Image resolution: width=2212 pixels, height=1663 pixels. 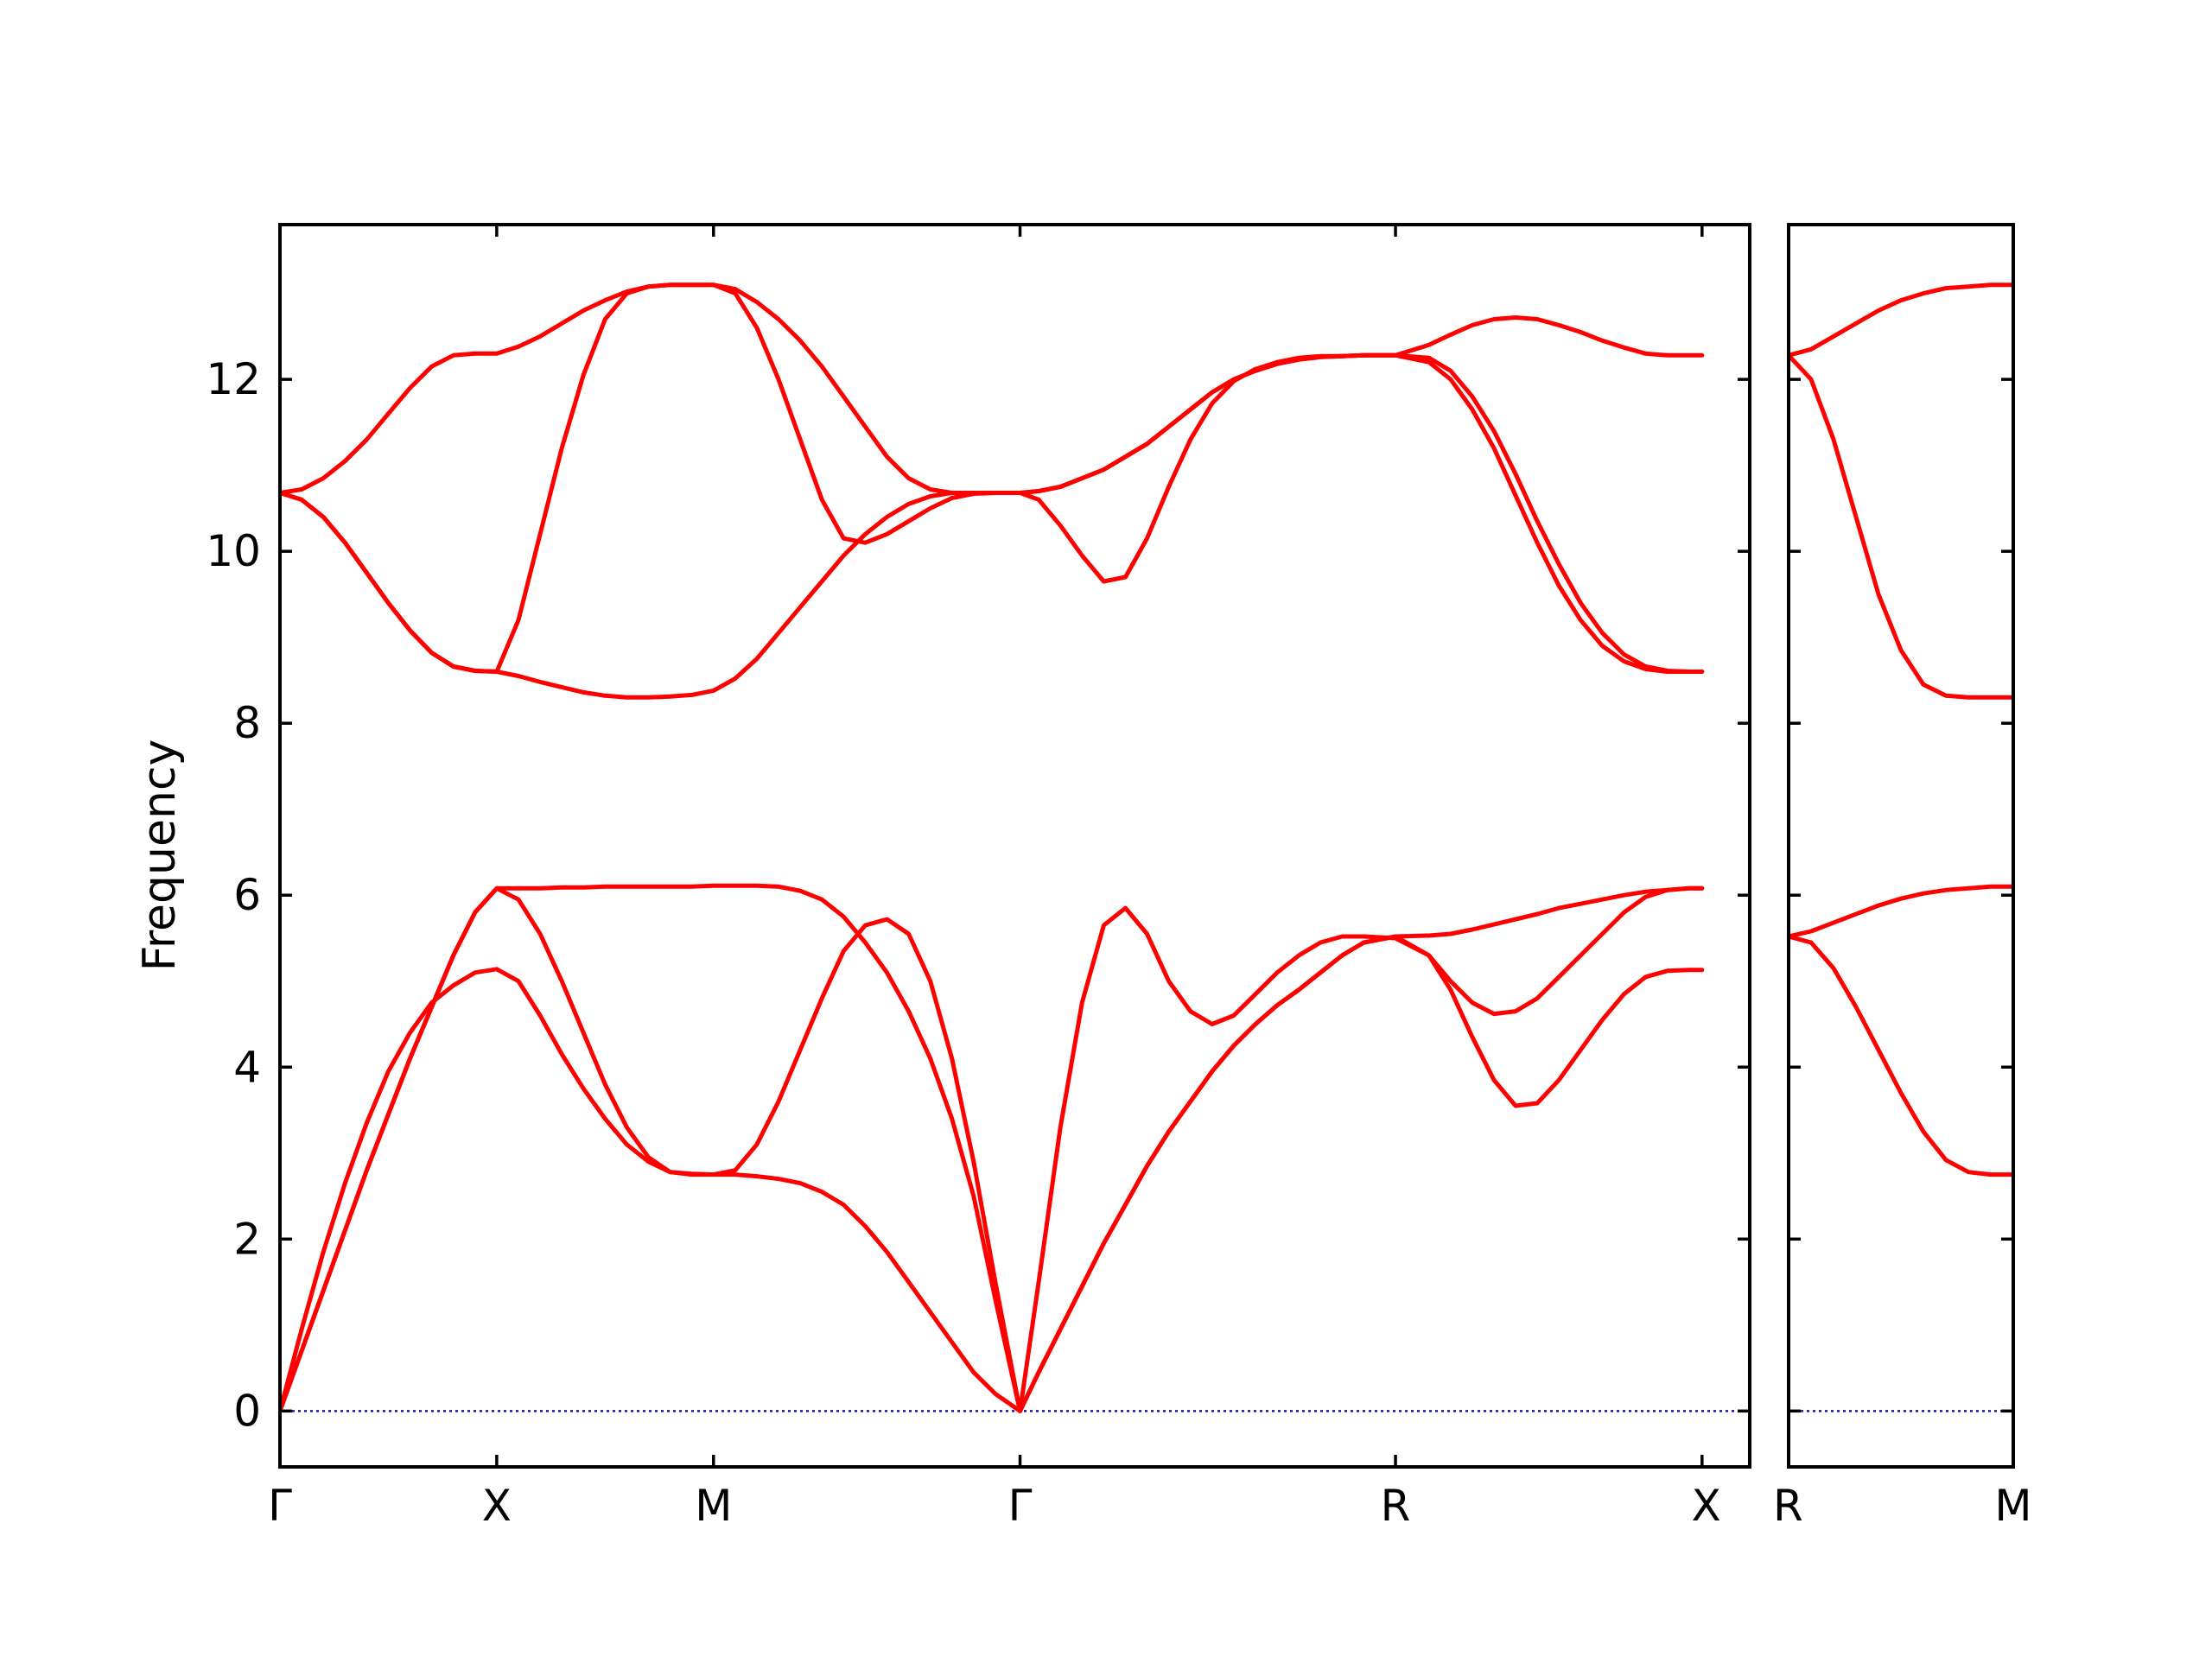 What do you see at coordinates (247, 723) in the screenshot?
I see `y-tick-label: 8` at bounding box center [247, 723].